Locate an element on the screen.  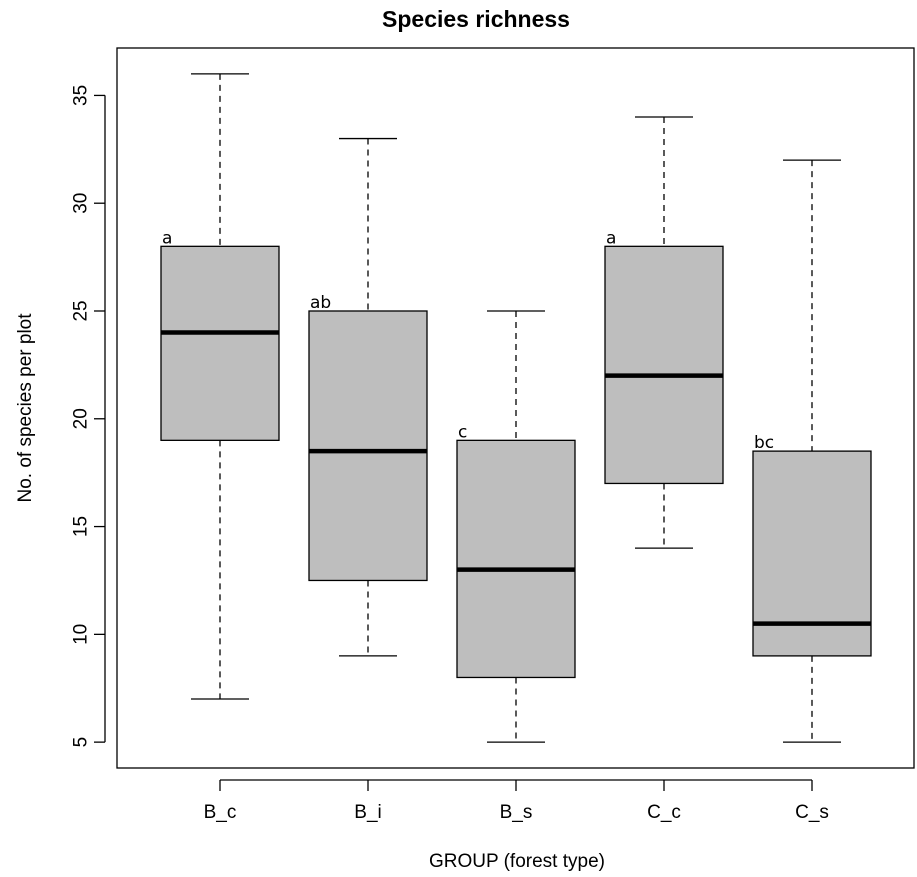
box-B_s: c is located at coordinates (516, 526).